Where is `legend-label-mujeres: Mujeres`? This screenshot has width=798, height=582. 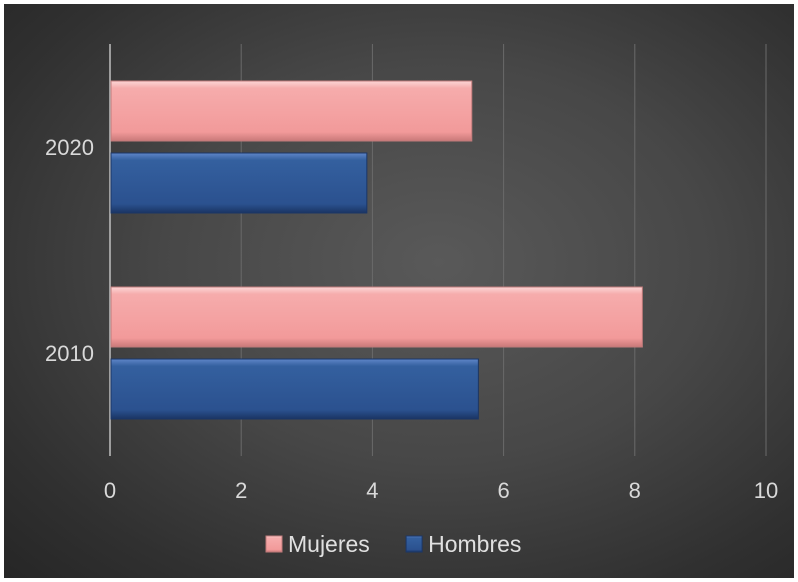
legend-label-mujeres: Mujeres is located at coordinates (329, 544).